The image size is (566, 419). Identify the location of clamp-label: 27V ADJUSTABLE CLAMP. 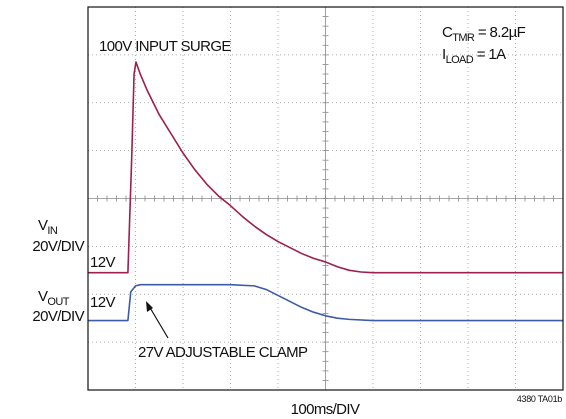
(223, 352).